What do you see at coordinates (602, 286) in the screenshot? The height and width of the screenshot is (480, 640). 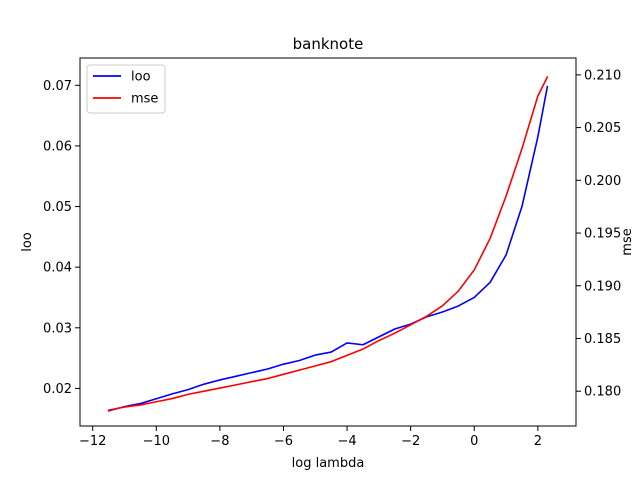 I see `right-y-tick-label: 0.190` at bounding box center [602, 286].